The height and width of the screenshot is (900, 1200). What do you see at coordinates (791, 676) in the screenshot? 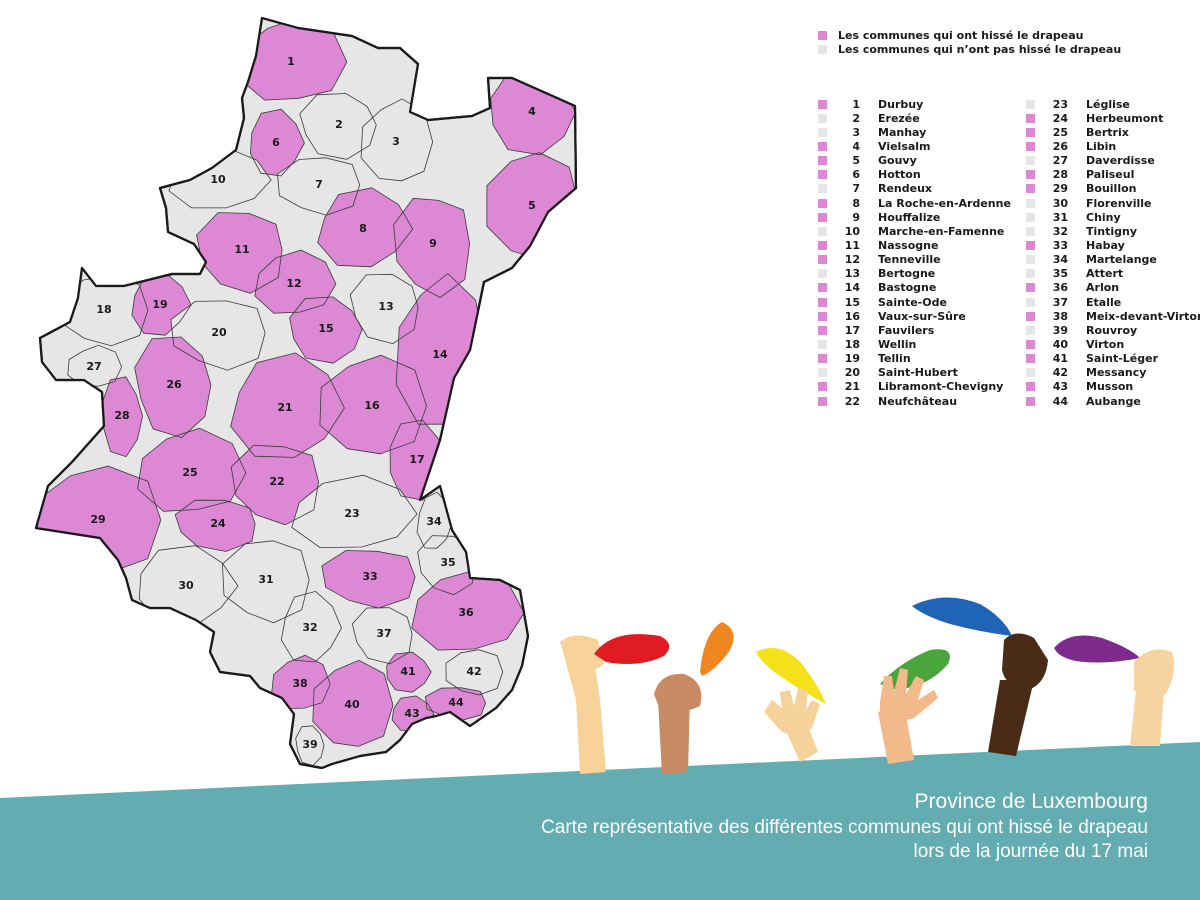
I see `yellow-feather` at bounding box center [791, 676].